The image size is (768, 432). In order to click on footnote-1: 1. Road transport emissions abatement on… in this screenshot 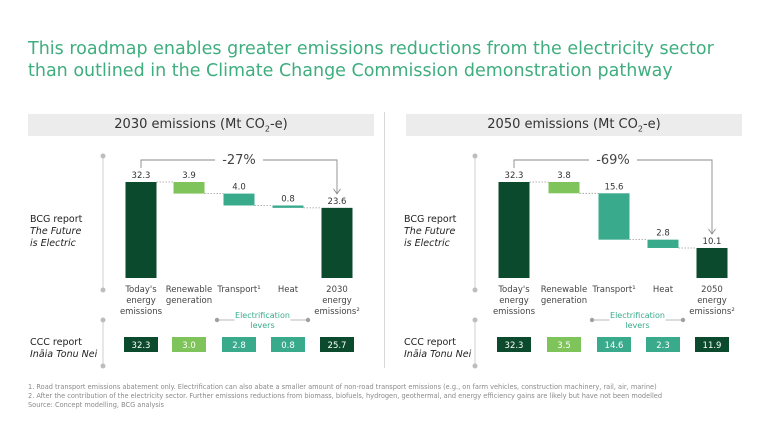, I will do `click(342, 387)`.